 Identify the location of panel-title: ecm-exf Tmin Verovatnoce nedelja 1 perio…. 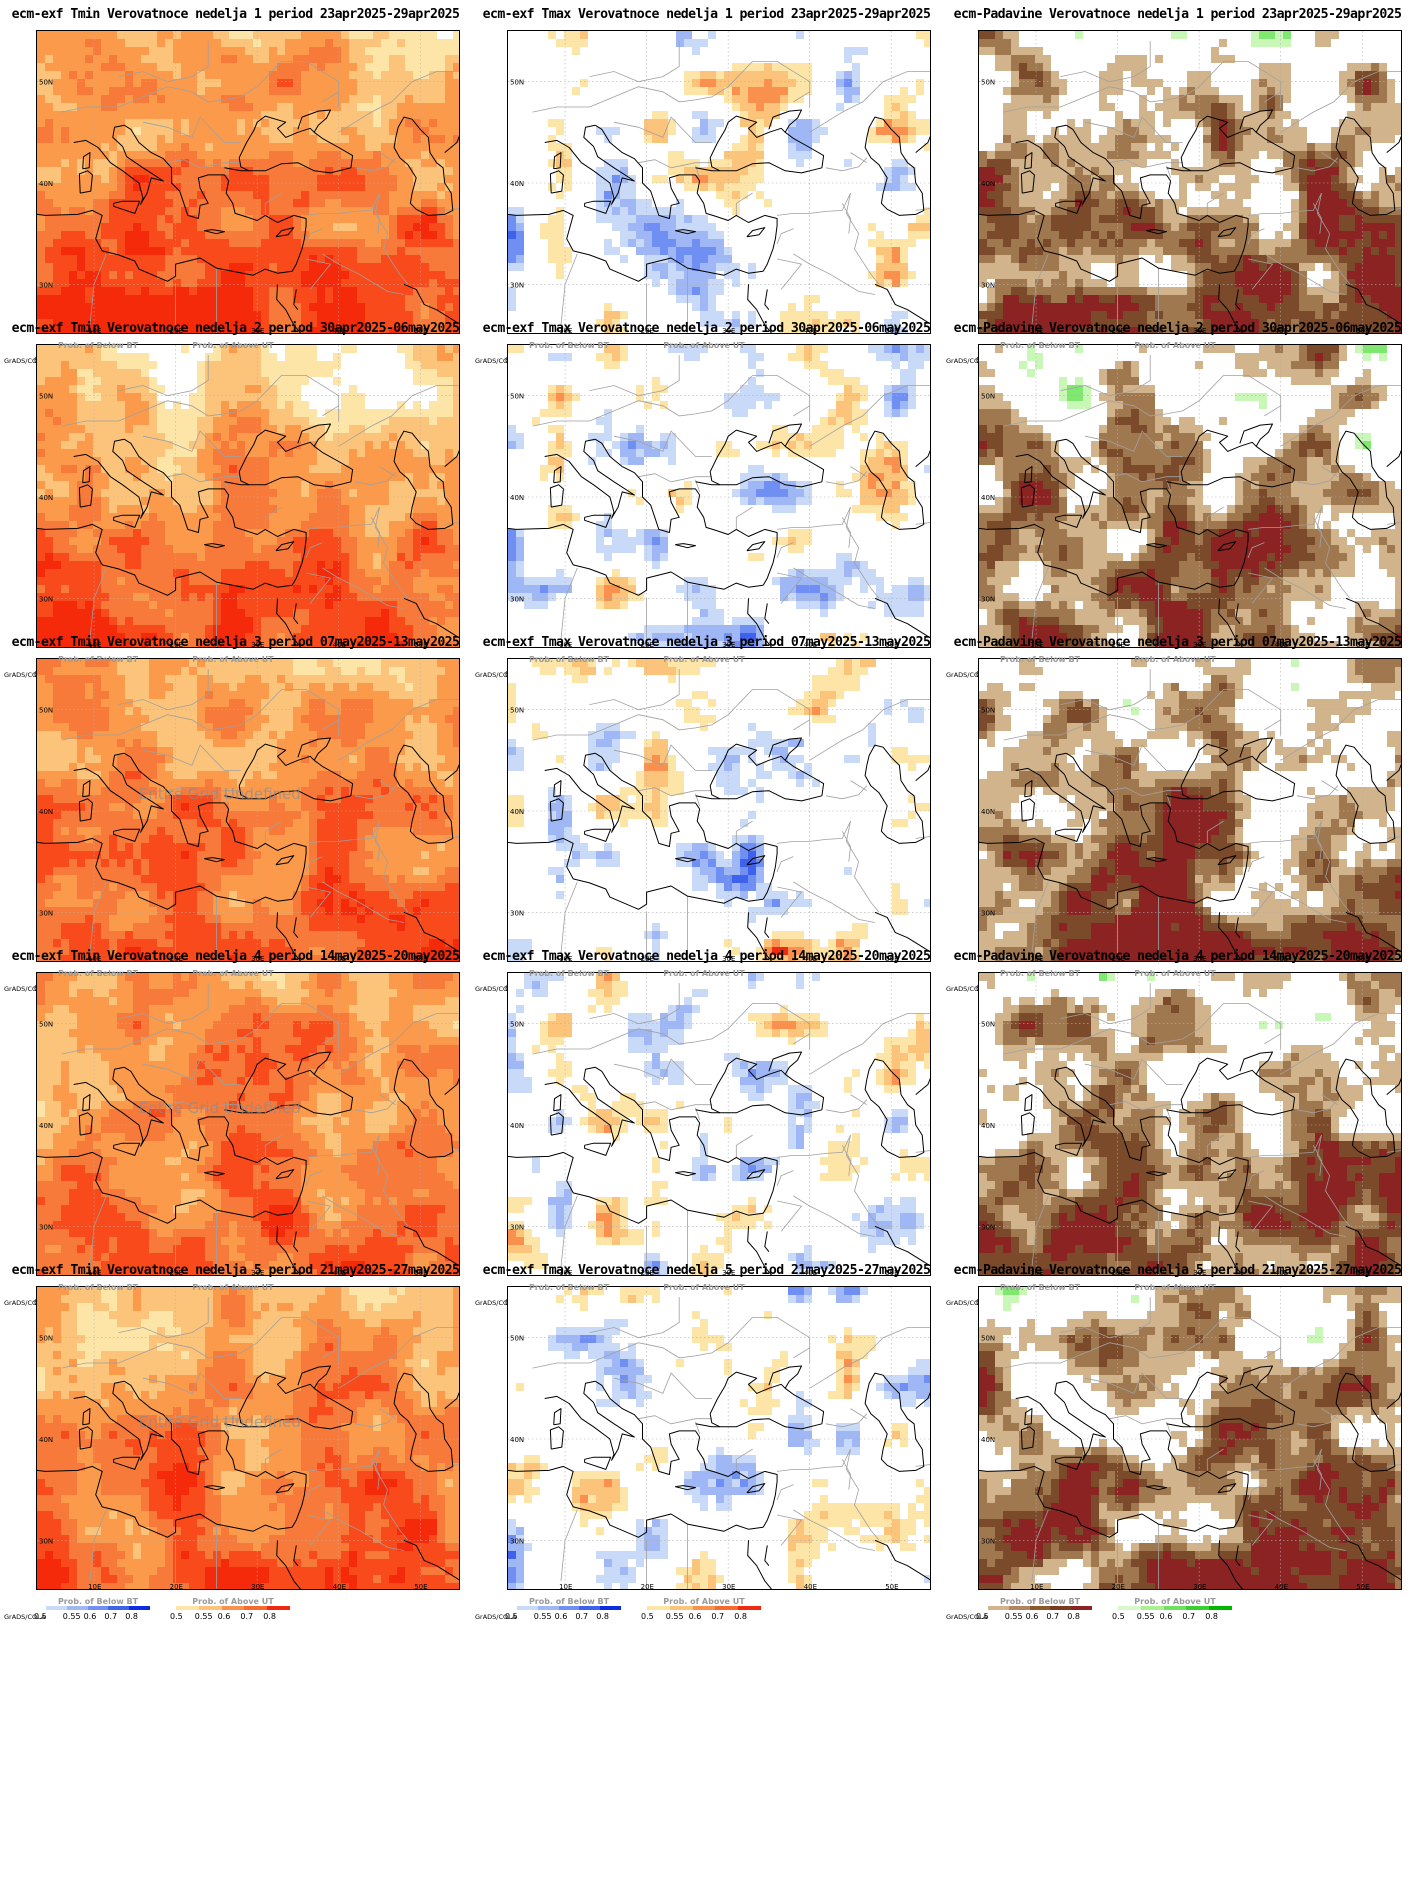
(235, 14).